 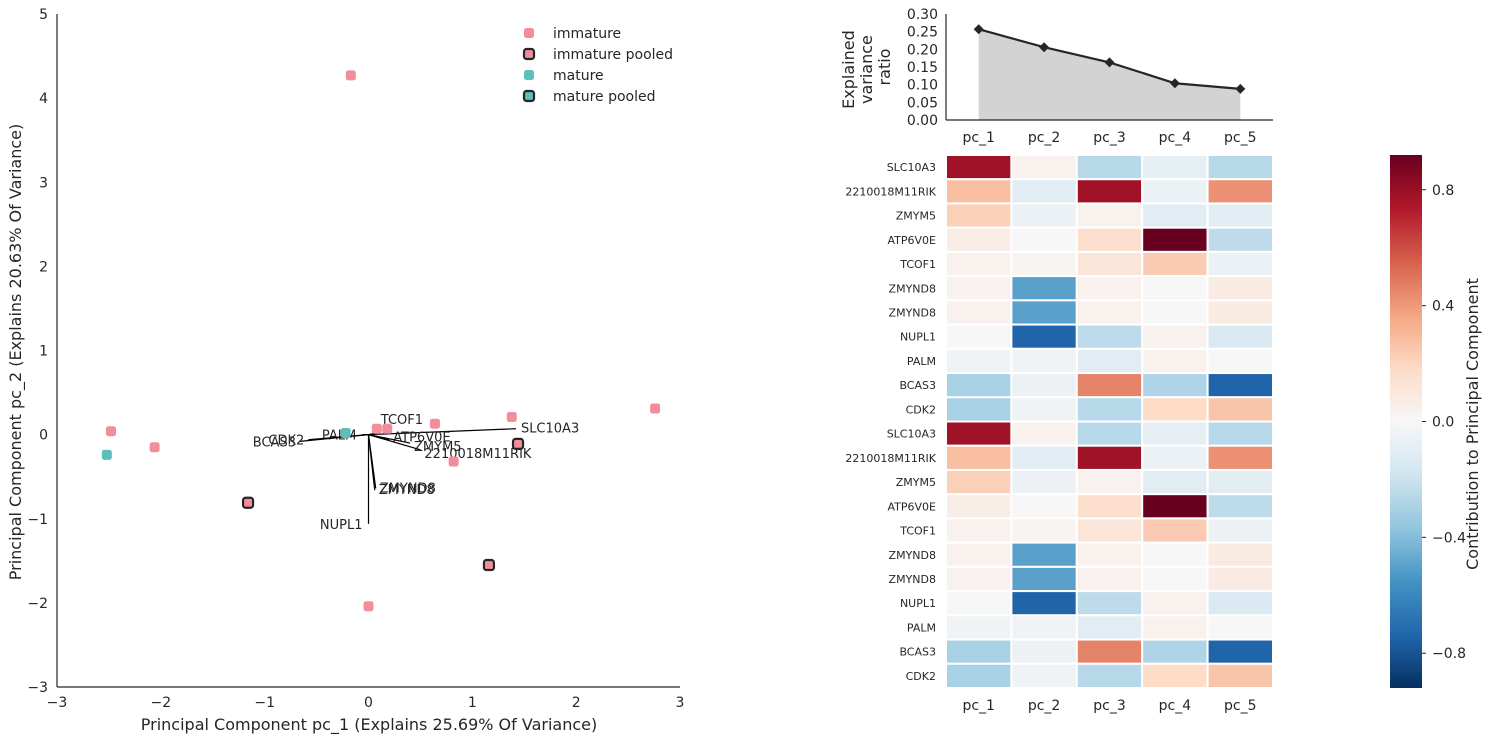 I want to click on biplot-y-tick-label: −3, so click(x=37, y=688).